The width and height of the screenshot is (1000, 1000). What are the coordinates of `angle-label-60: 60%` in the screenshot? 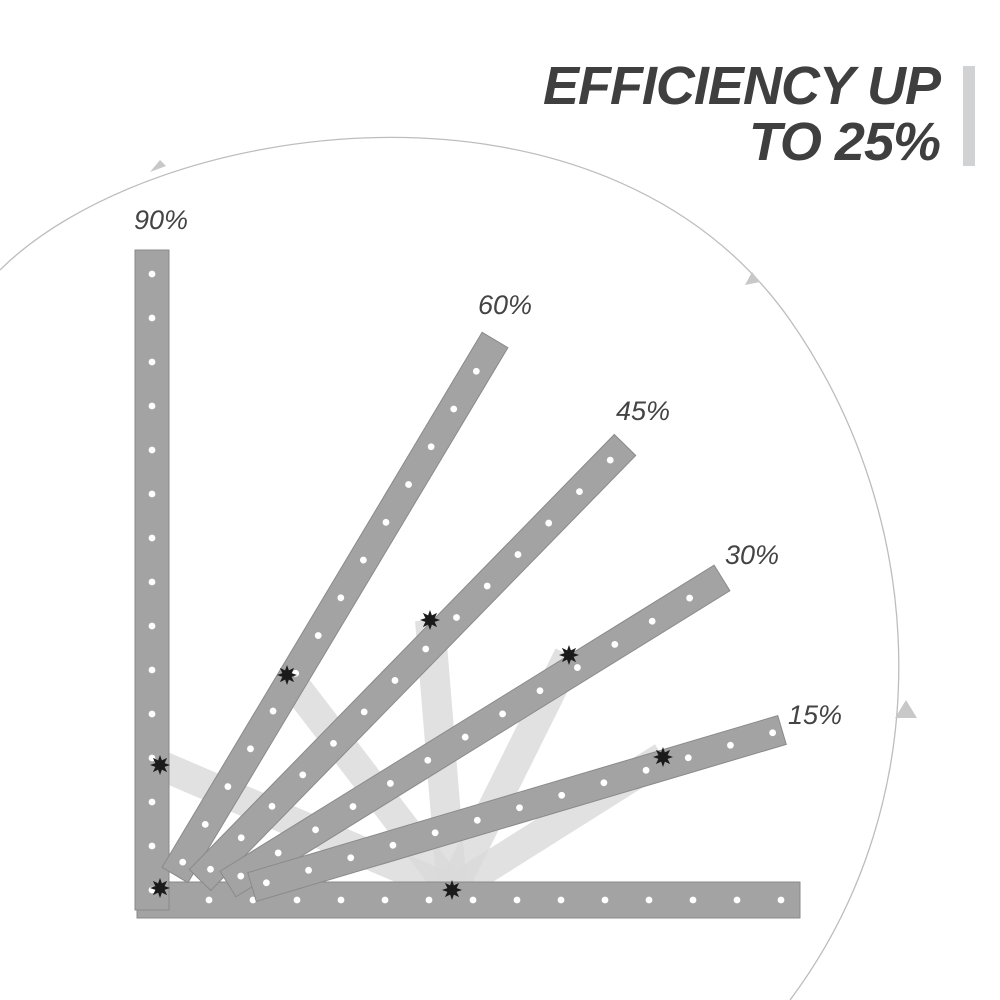 It's located at (505, 305).